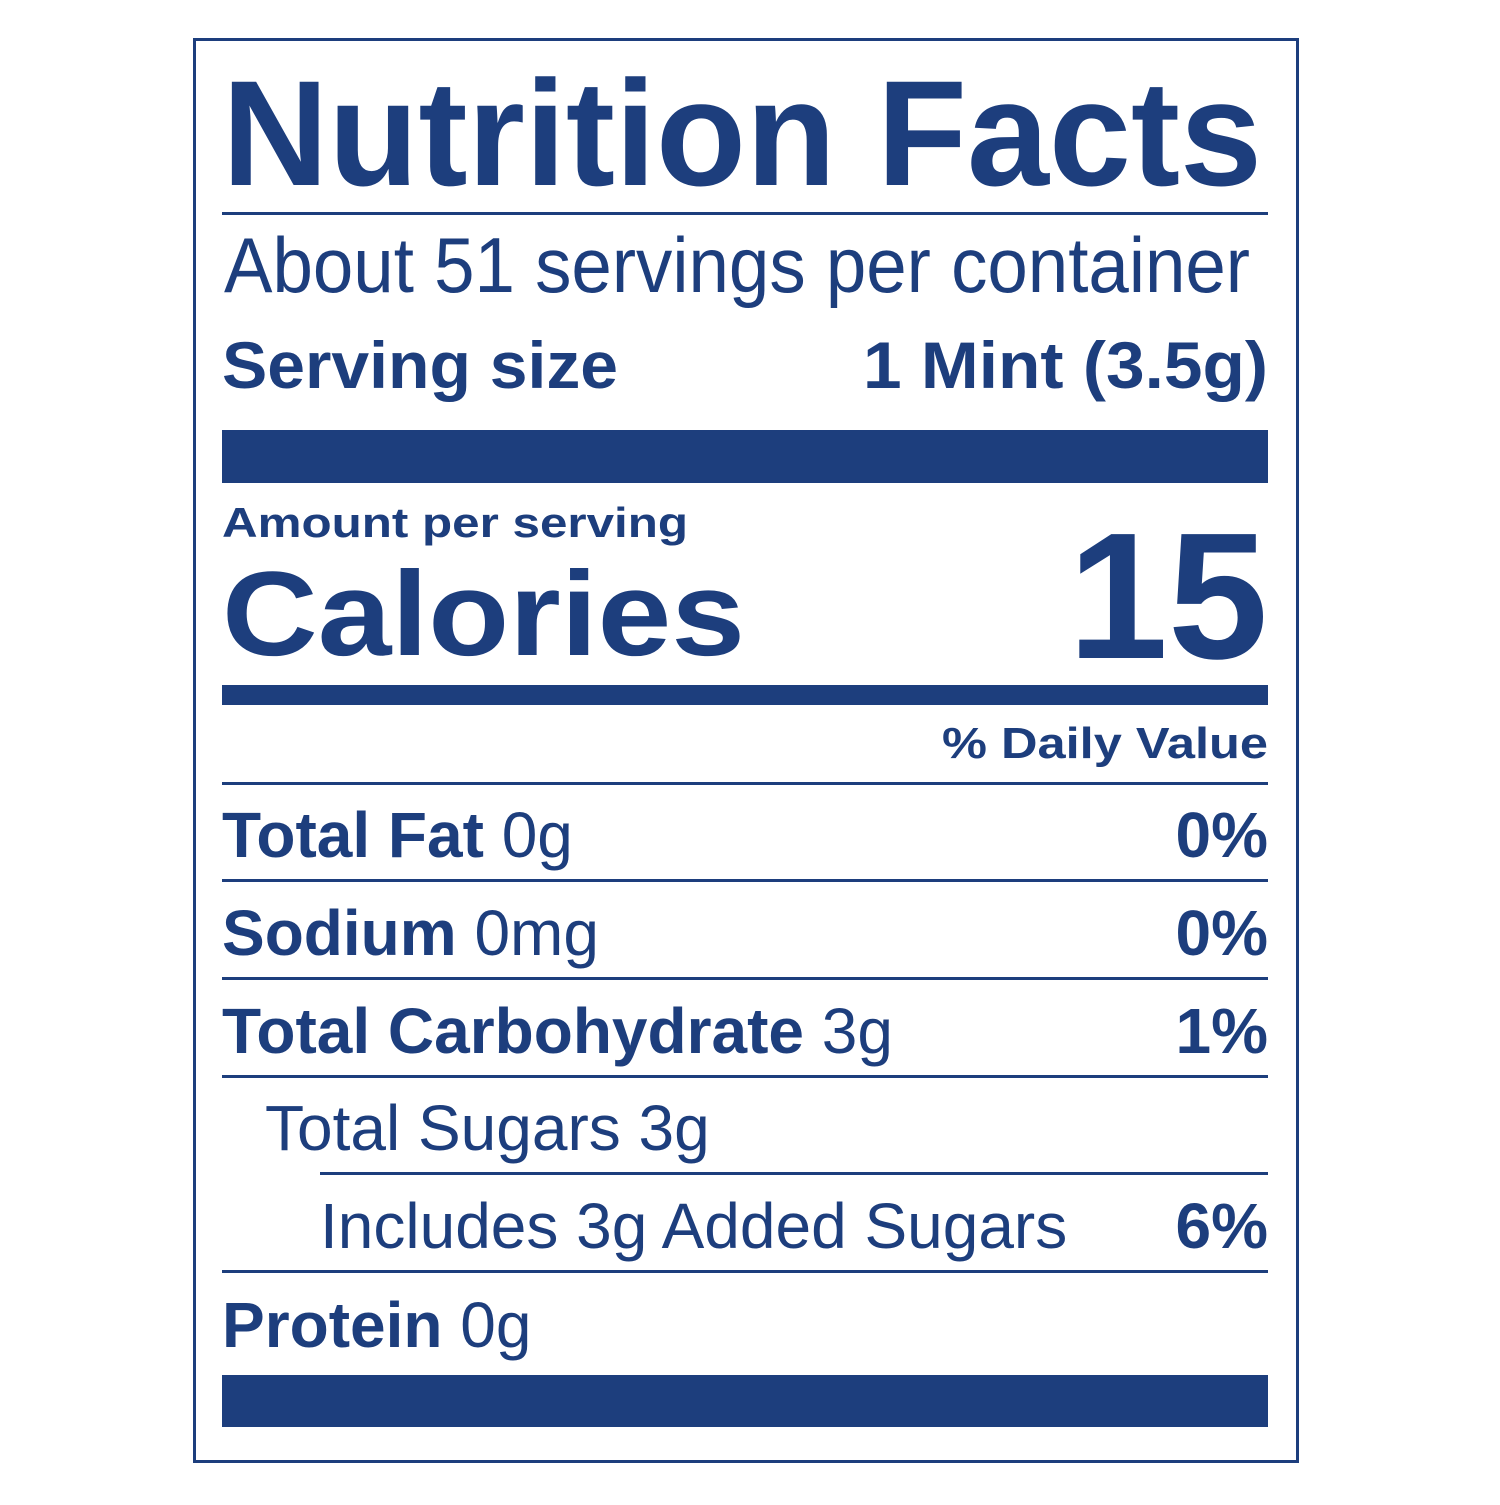  I want to click on nutrient-name: Protein, so click(332, 1325).